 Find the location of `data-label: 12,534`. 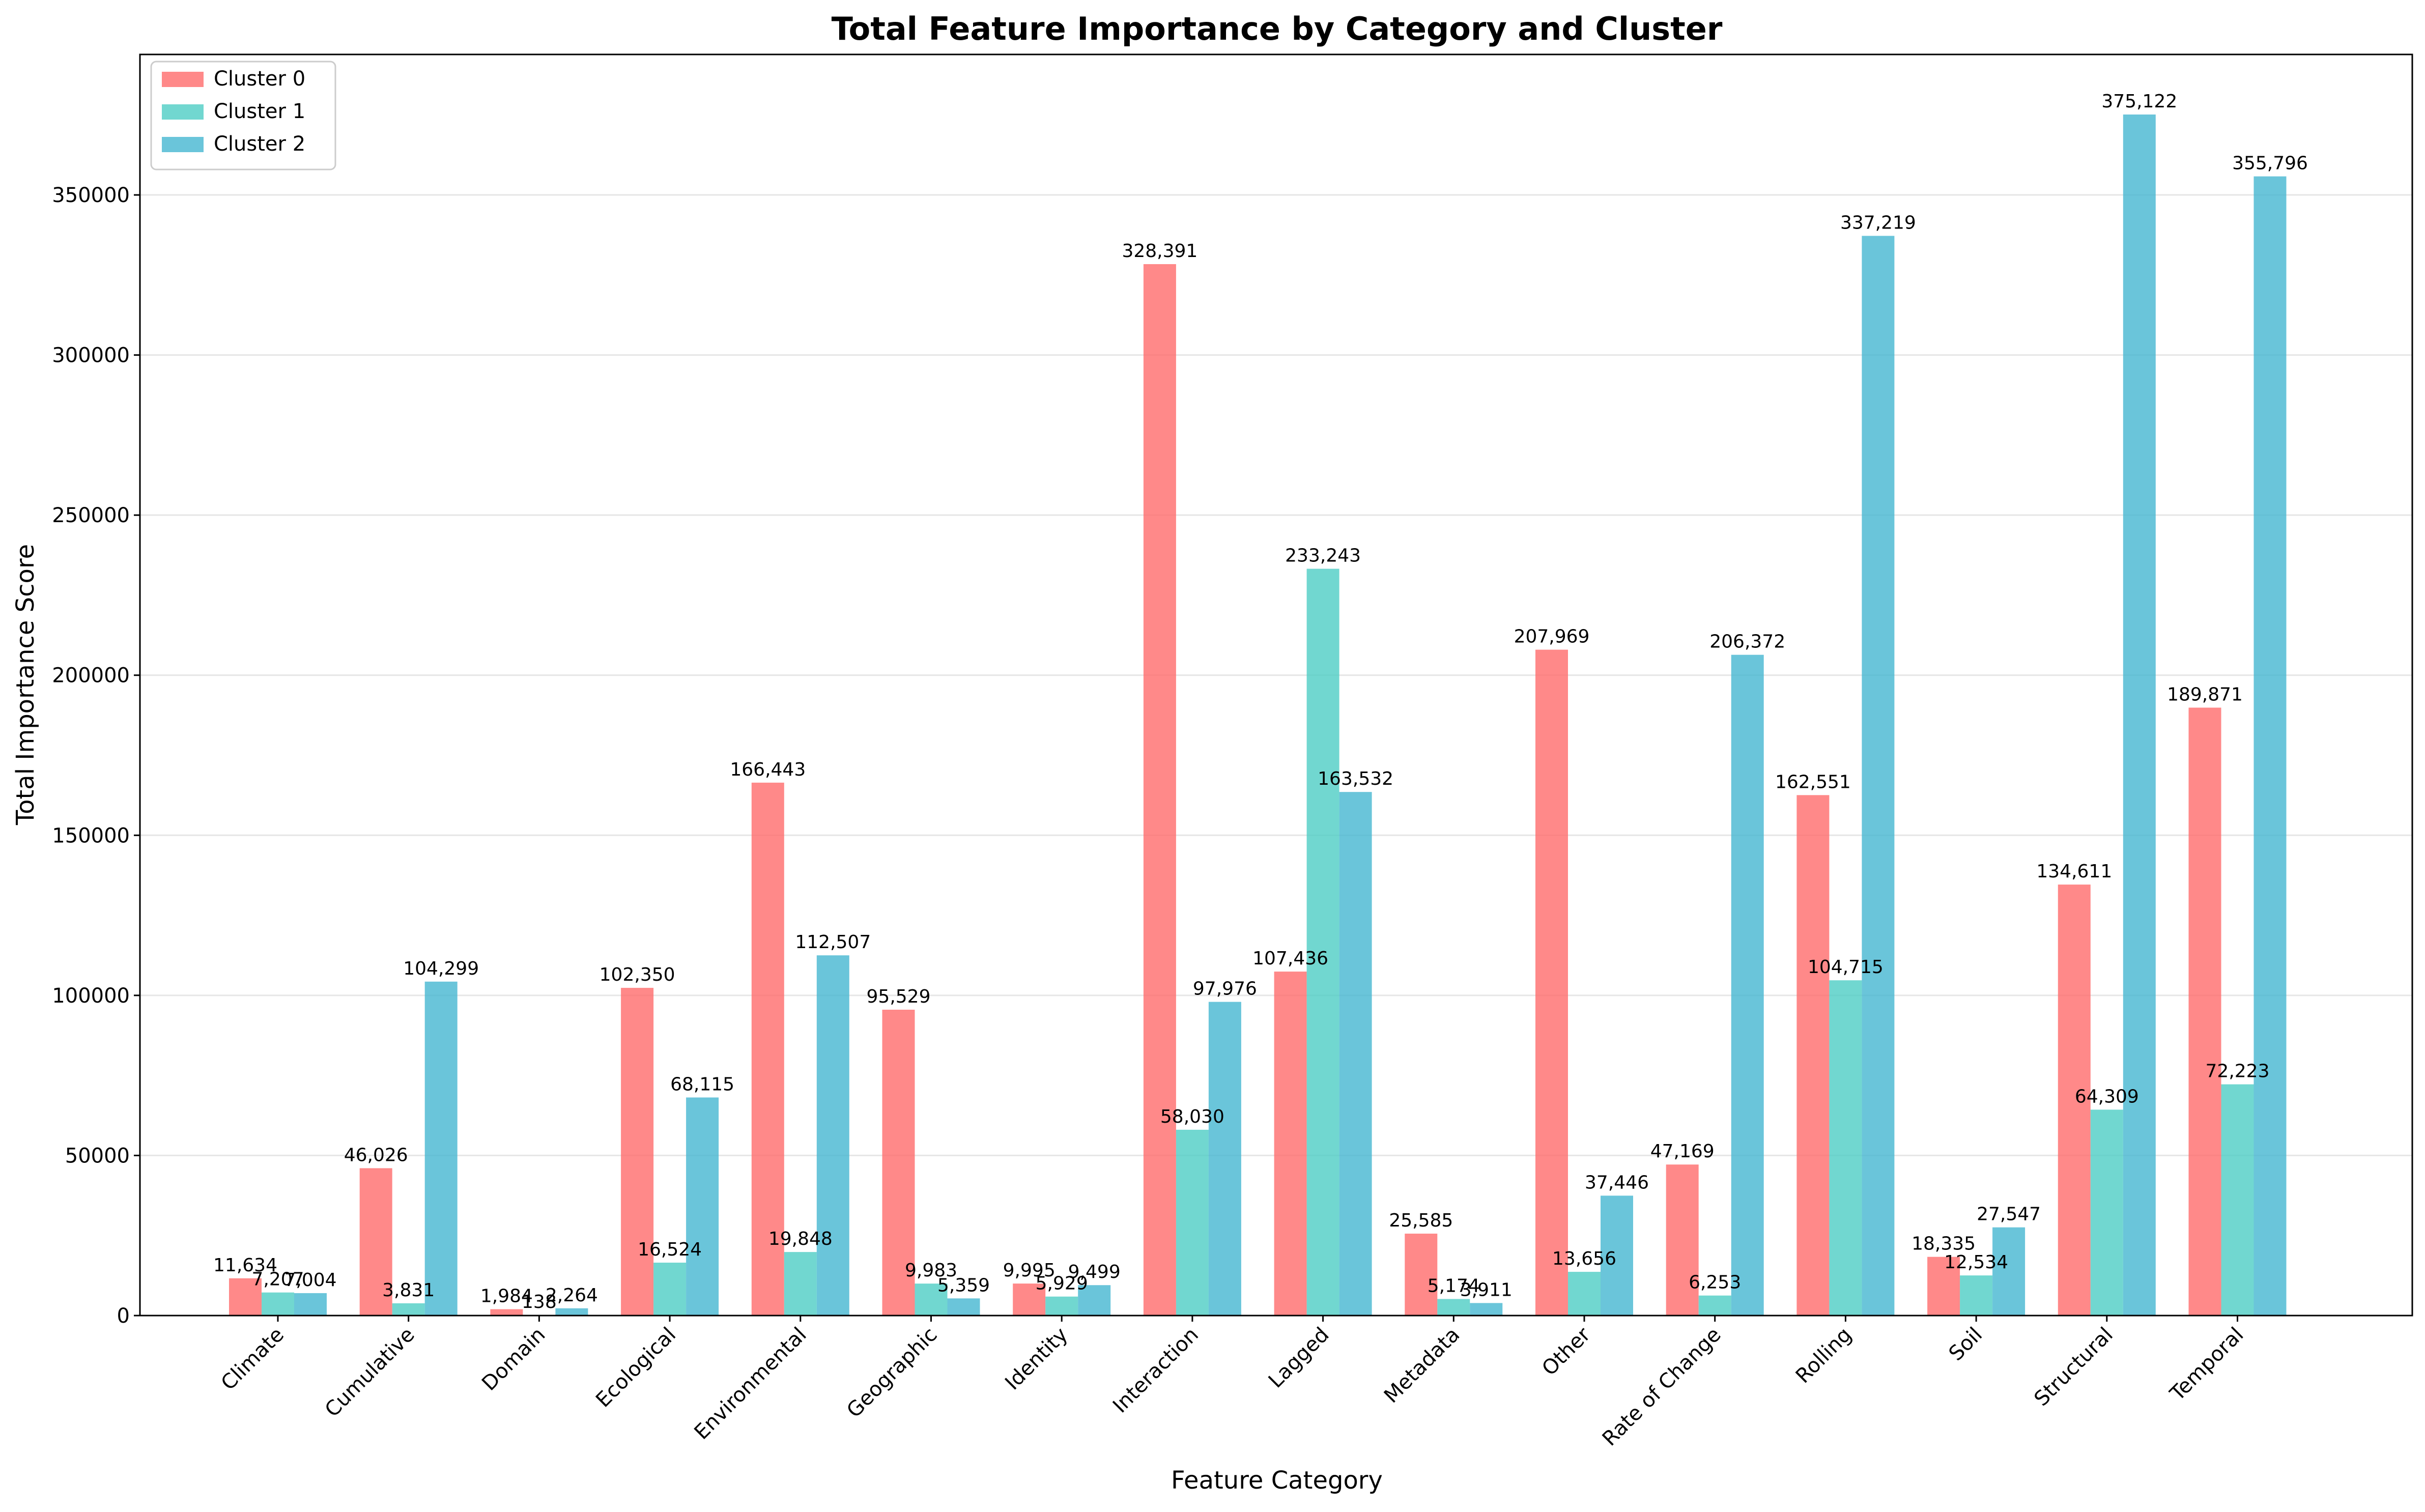

data-label: 12,534 is located at coordinates (1976, 1262).